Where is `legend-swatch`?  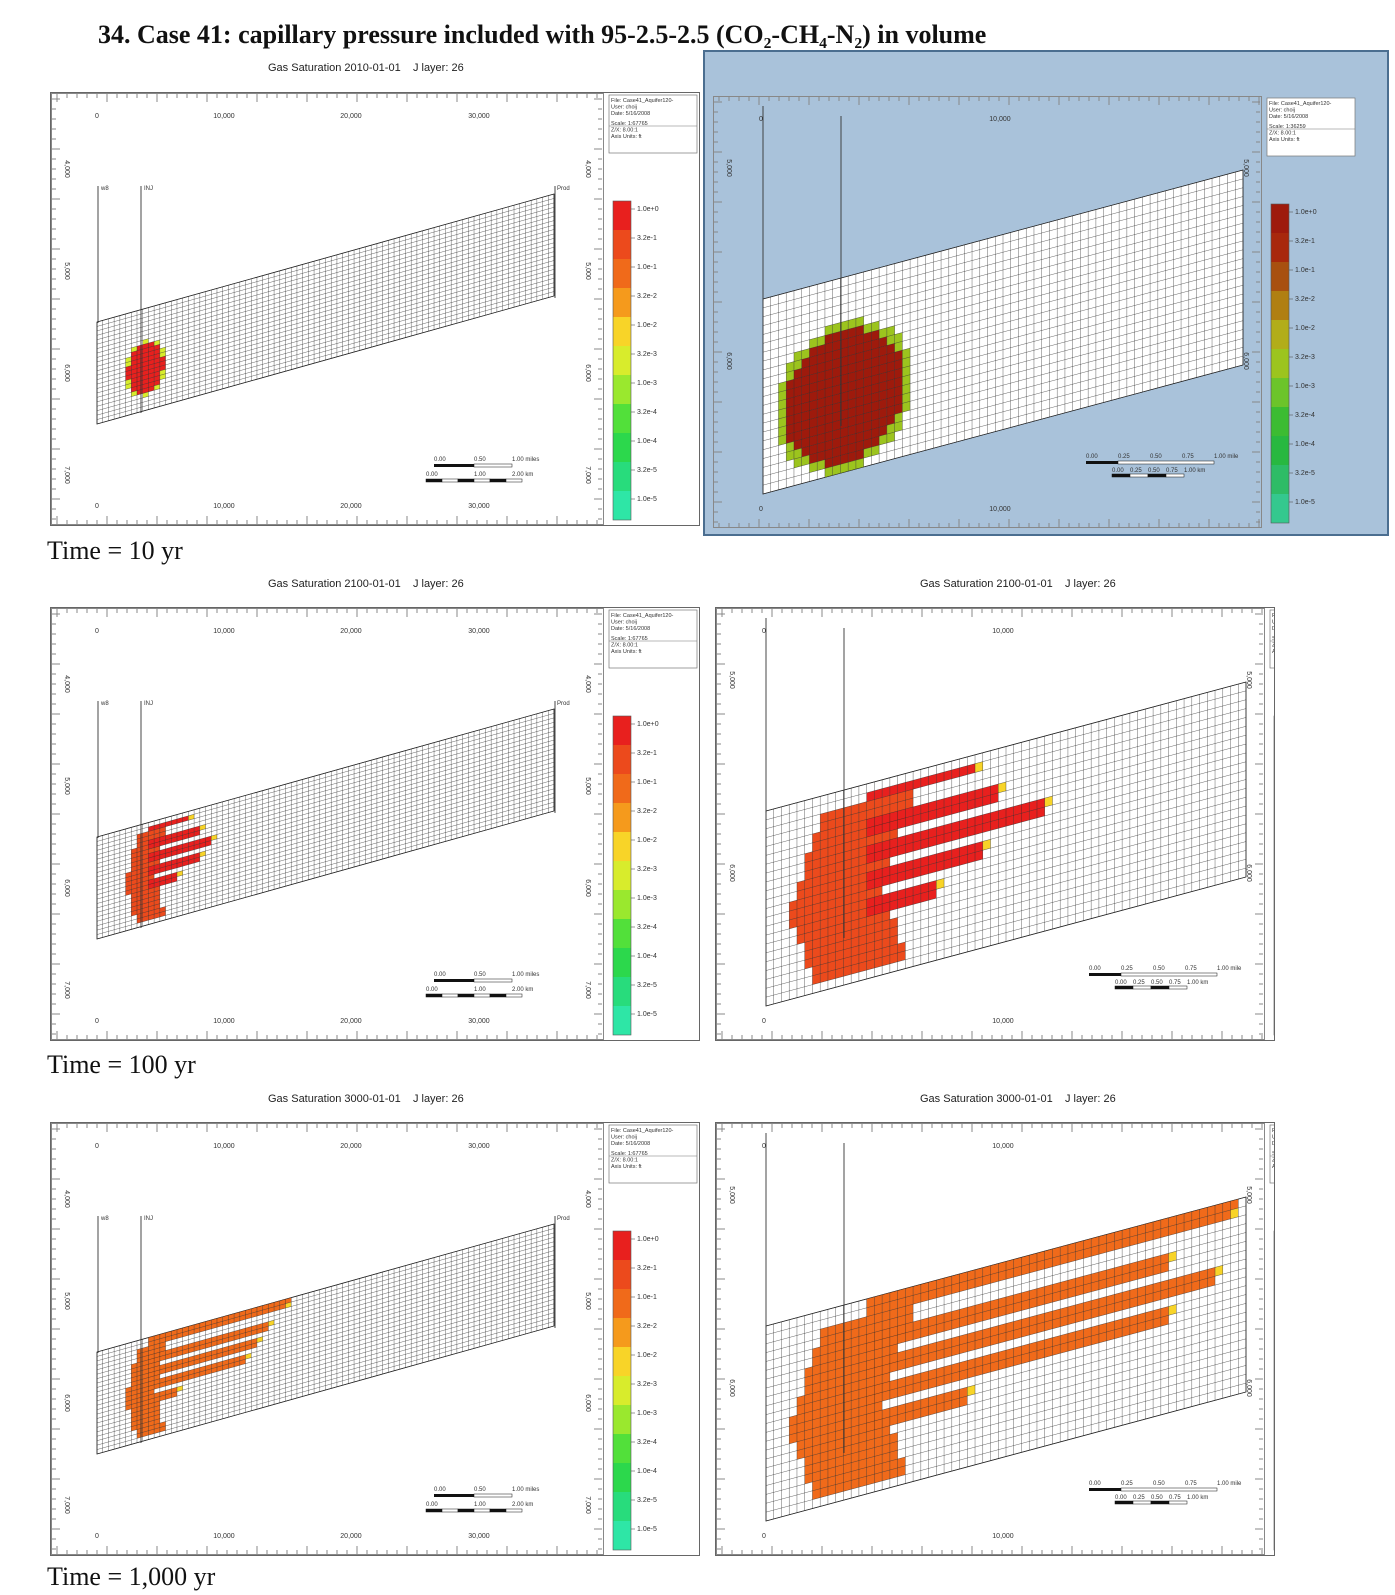 legend-swatch is located at coordinates (622, 1419).